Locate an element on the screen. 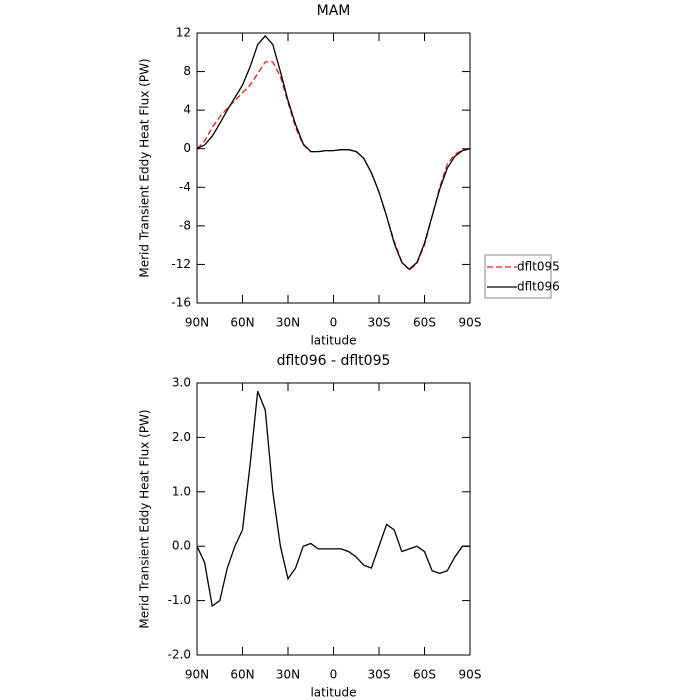 This screenshot has width=700, height=700. chart-title: dflt096 - dflt095 is located at coordinates (334, 361).